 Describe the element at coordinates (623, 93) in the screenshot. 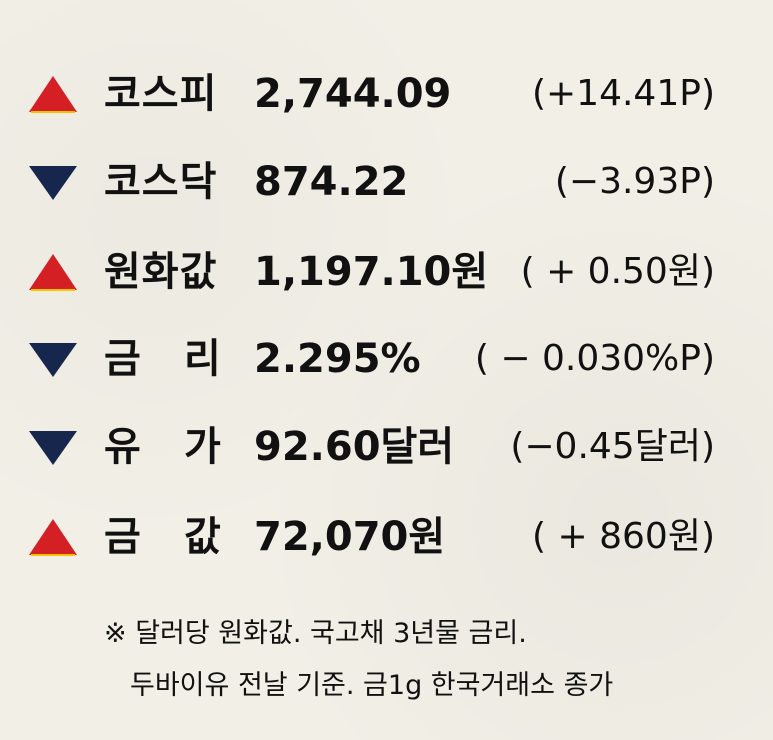

I see `row-change: (+14.41P)` at that location.